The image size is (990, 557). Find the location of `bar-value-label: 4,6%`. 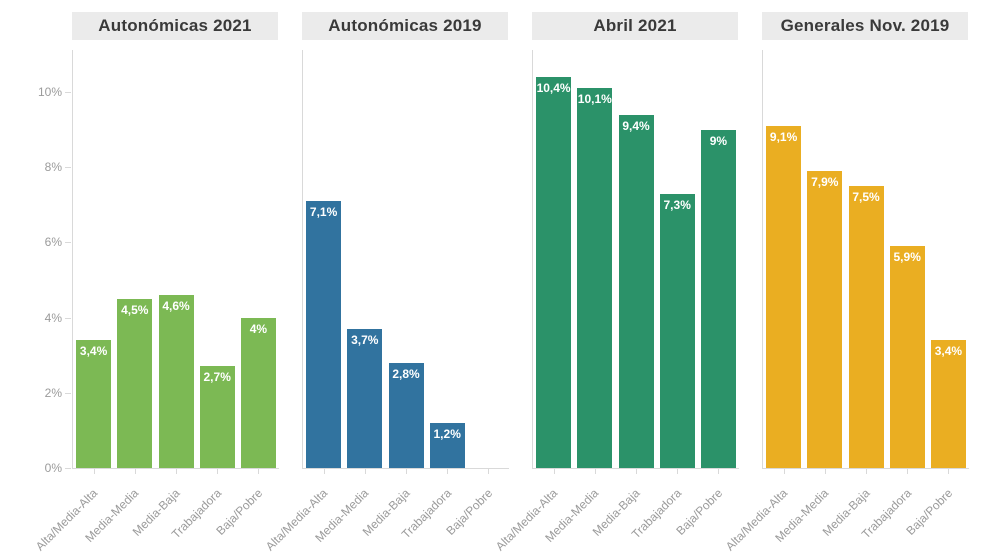

bar-value-label: 4,6% is located at coordinates (176, 306).